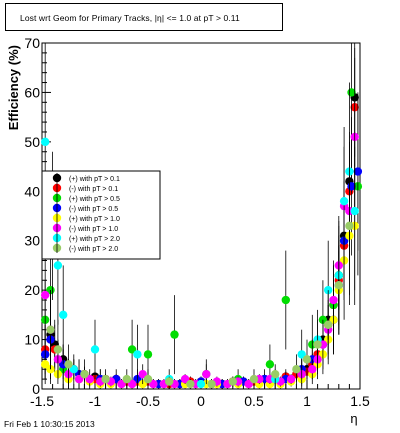  Describe the element at coordinates (32, 241) in the screenshot. I see `y-tick-label: 30` at that location.